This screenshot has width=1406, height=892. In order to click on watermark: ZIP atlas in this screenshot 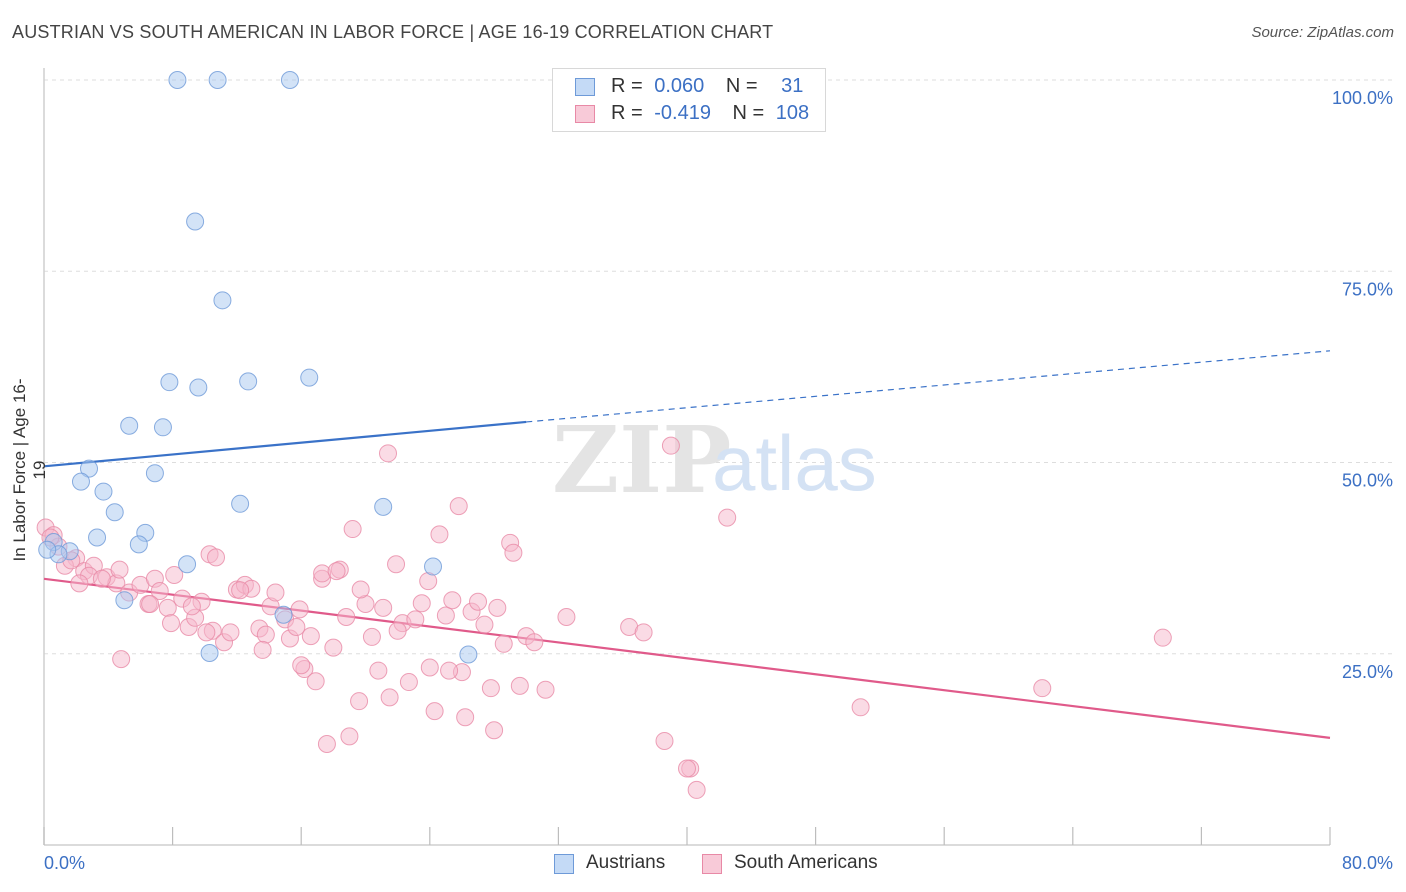, I will do `click(714, 460)`.